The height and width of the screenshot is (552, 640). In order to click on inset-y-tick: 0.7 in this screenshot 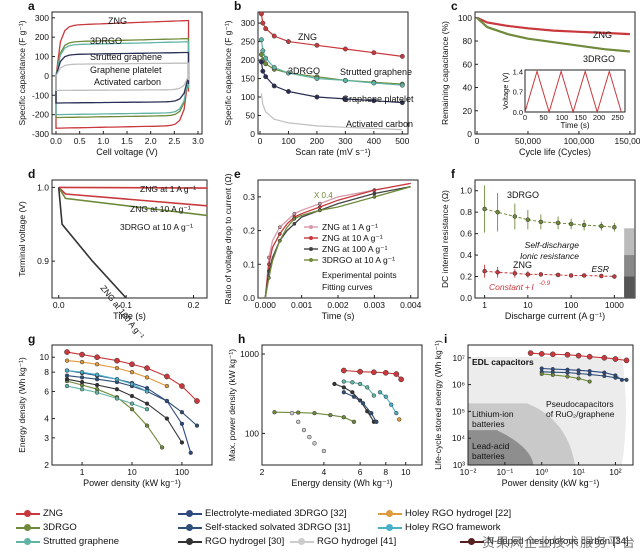, I will do `click(518, 92)`.